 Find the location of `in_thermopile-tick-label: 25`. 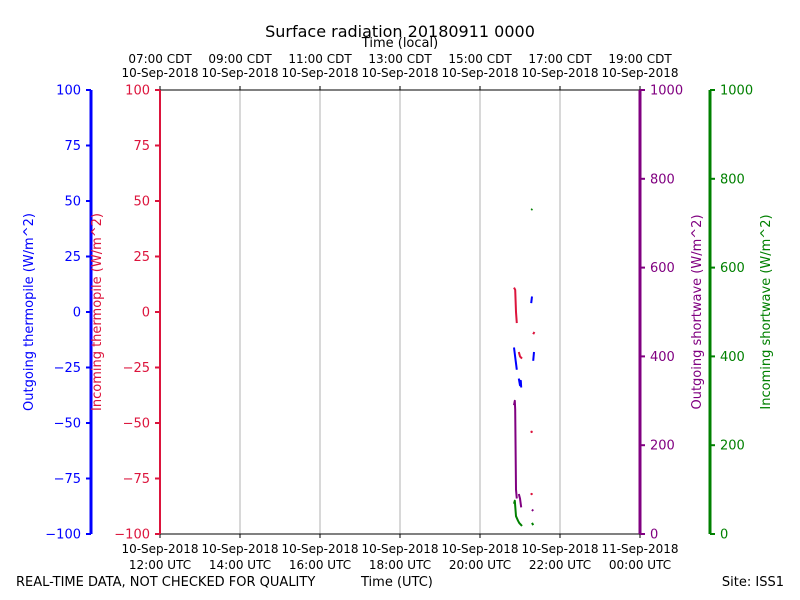

in_thermopile-tick-label: 25 is located at coordinates (141, 257).